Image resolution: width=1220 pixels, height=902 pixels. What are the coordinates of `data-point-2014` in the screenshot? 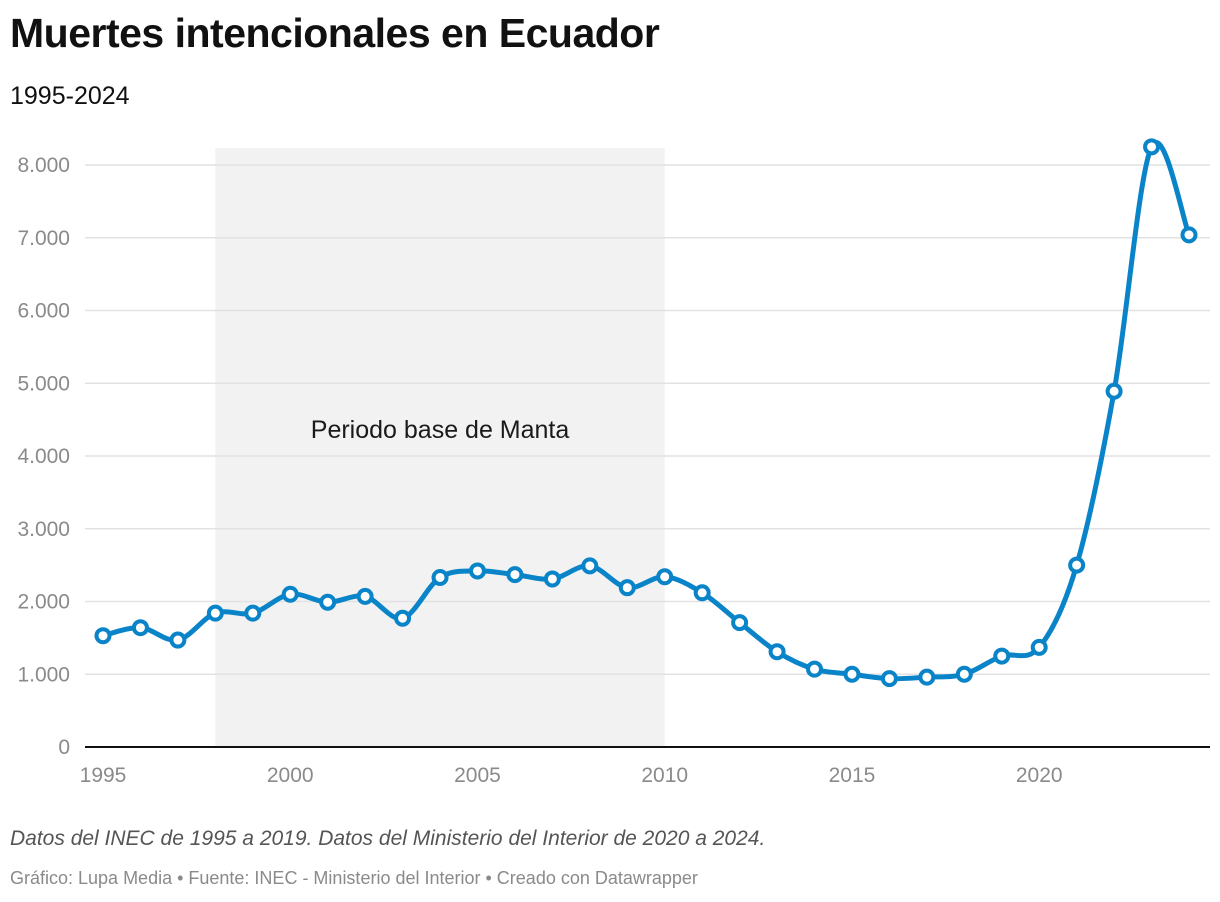 It's located at (815, 669).